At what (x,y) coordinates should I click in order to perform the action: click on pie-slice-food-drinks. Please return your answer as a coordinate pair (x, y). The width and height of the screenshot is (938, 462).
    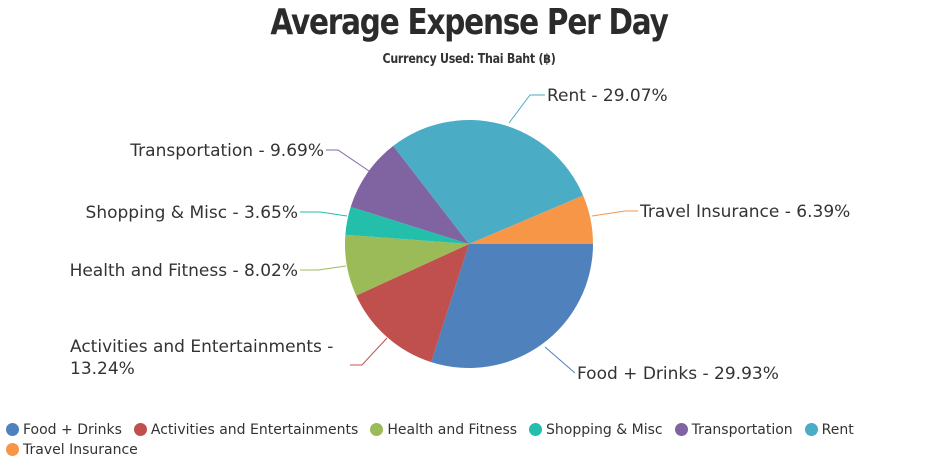
    Looking at the image, I should click on (512, 306).